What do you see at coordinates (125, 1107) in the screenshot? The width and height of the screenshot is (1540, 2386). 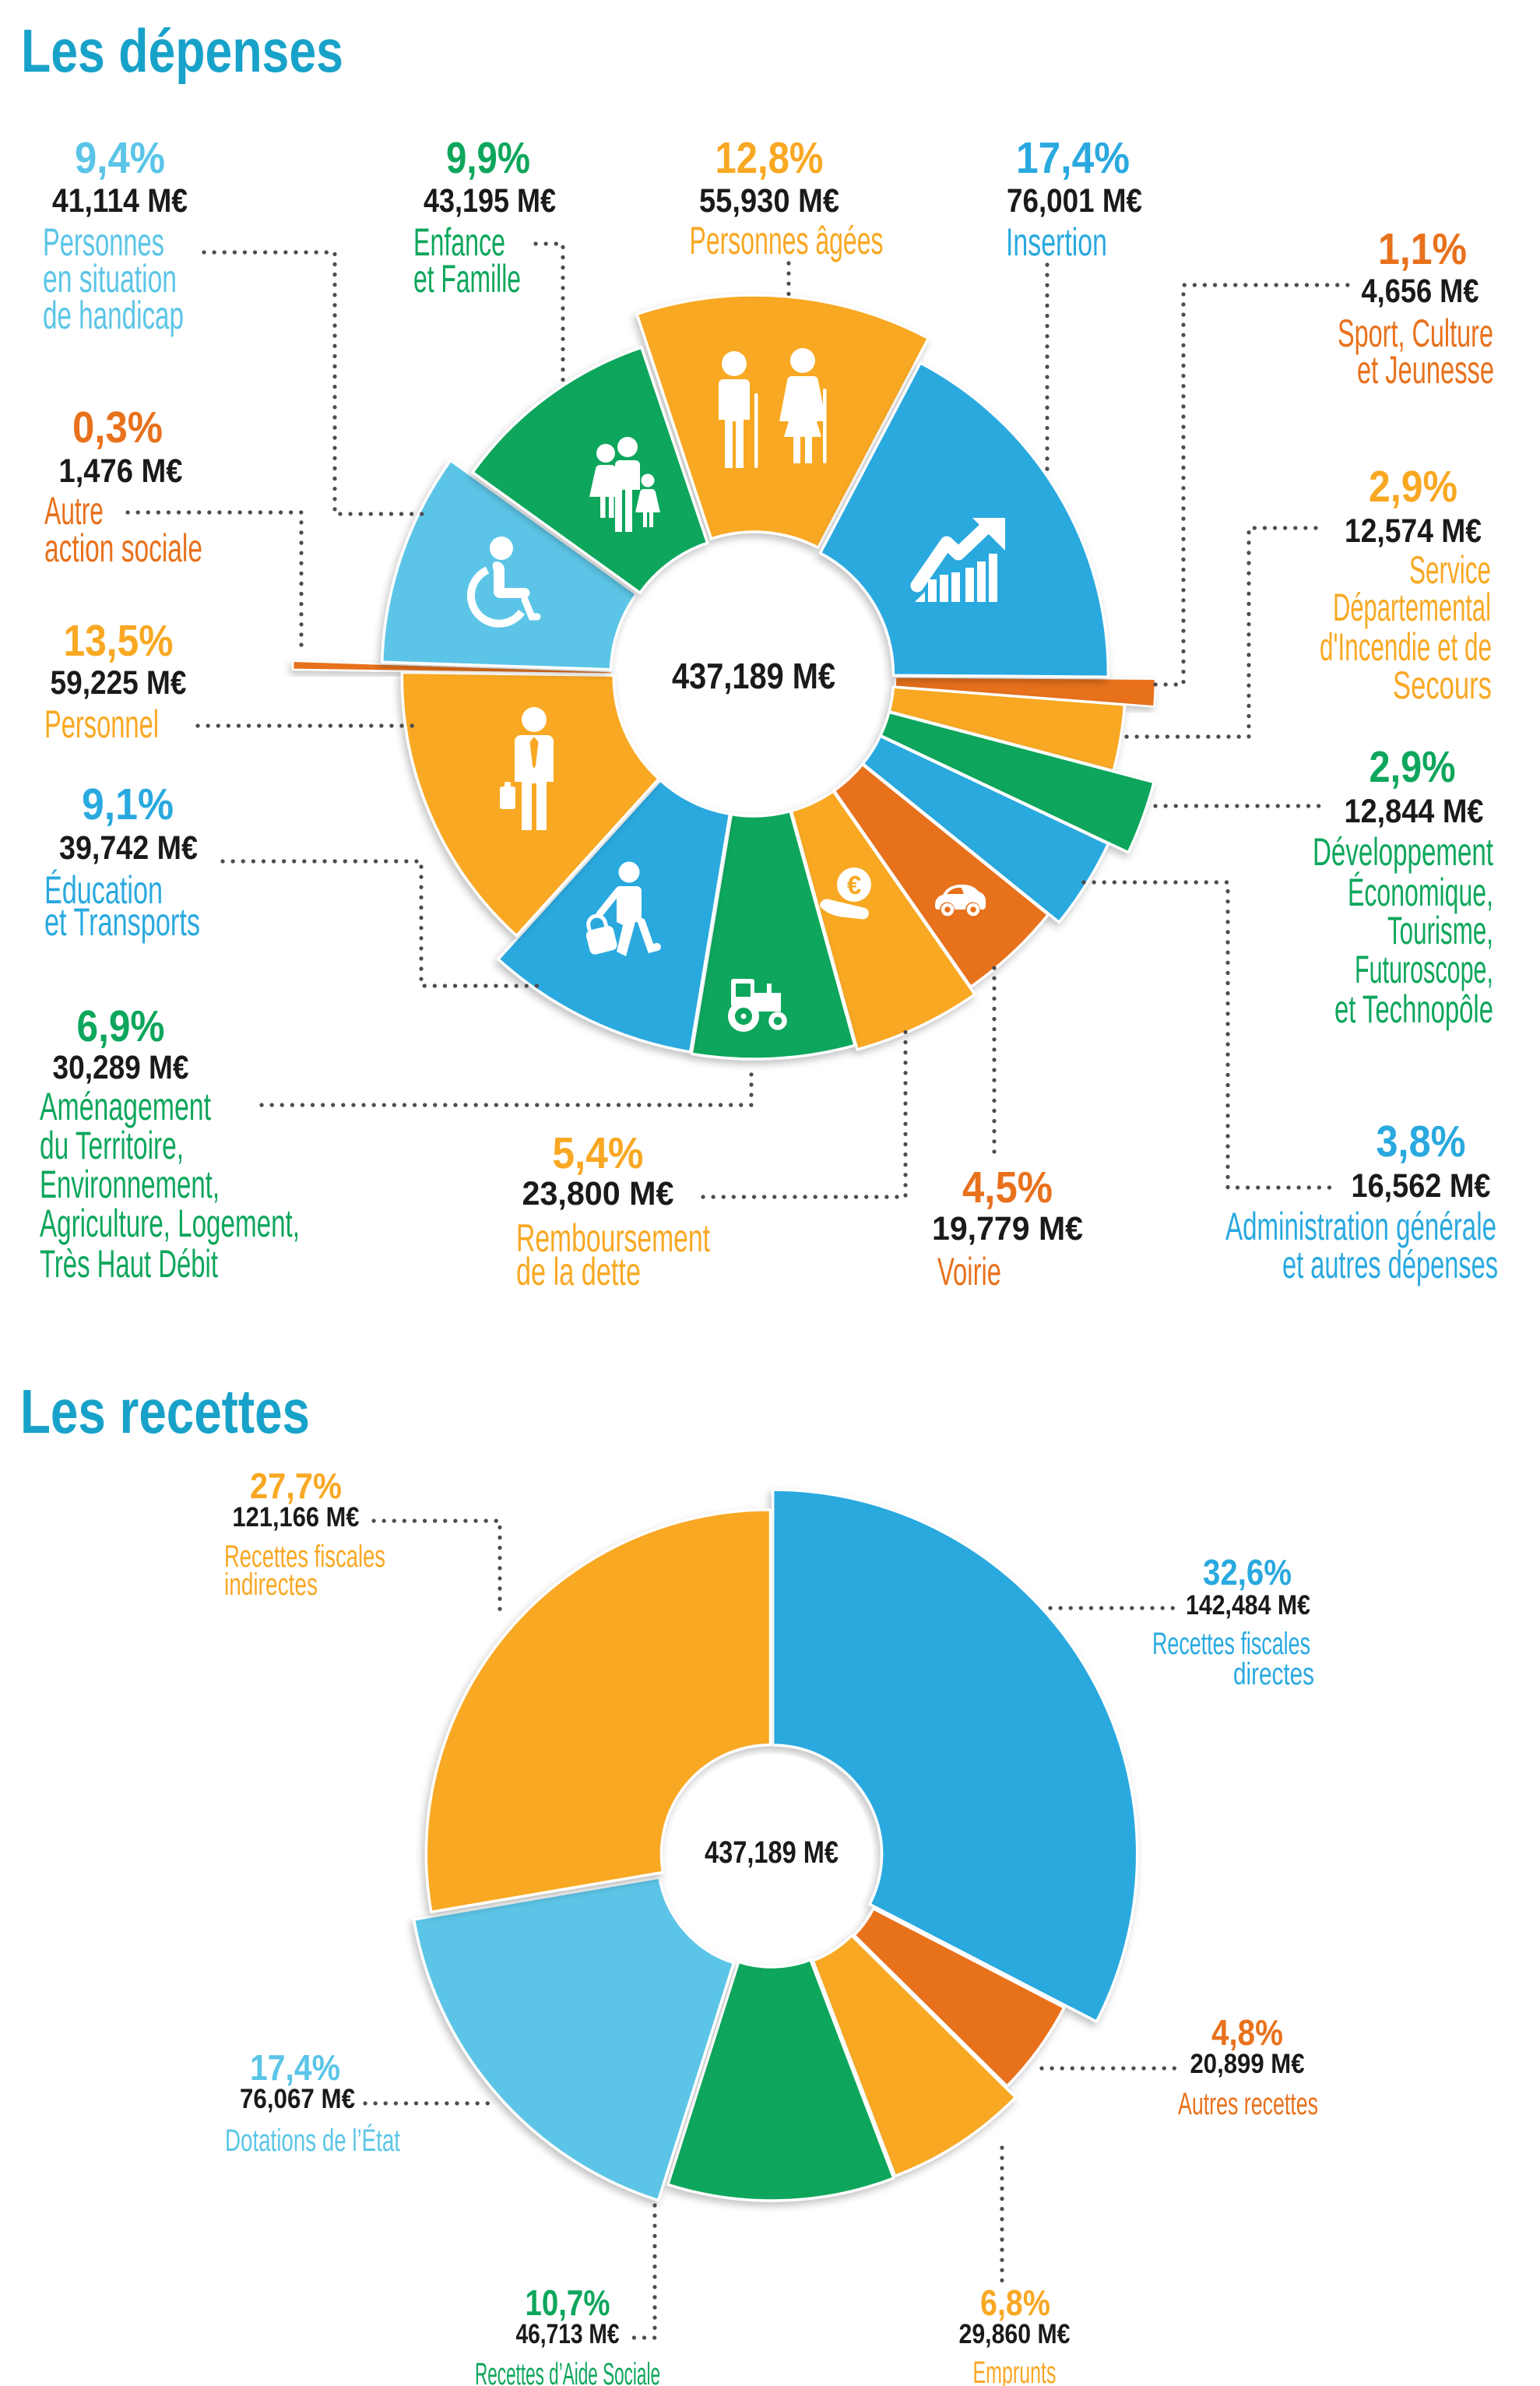 I see `svg-text: Aménagement` at bounding box center [125, 1107].